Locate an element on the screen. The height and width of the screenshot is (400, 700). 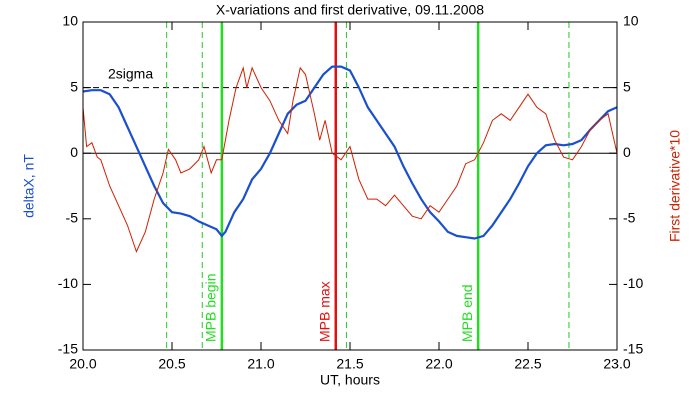
x-axis-label: UT, hours is located at coordinates (350, 380).